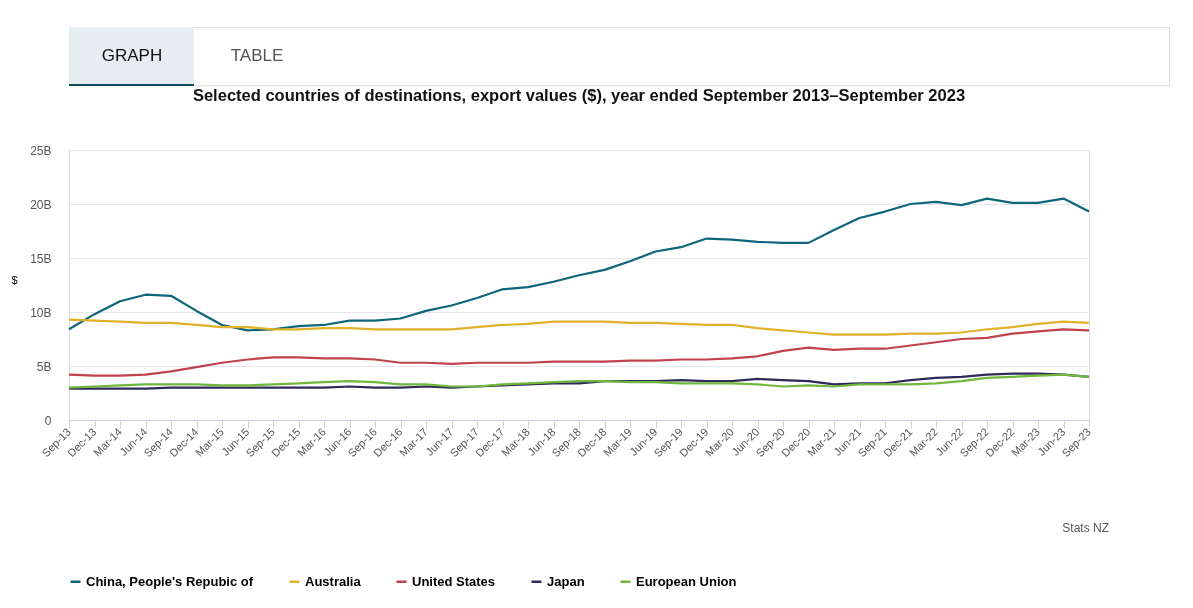 The width and height of the screenshot is (1193, 608). Describe the element at coordinates (44, 366) in the screenshot. I see `y-tick-label: 5B` at that location.